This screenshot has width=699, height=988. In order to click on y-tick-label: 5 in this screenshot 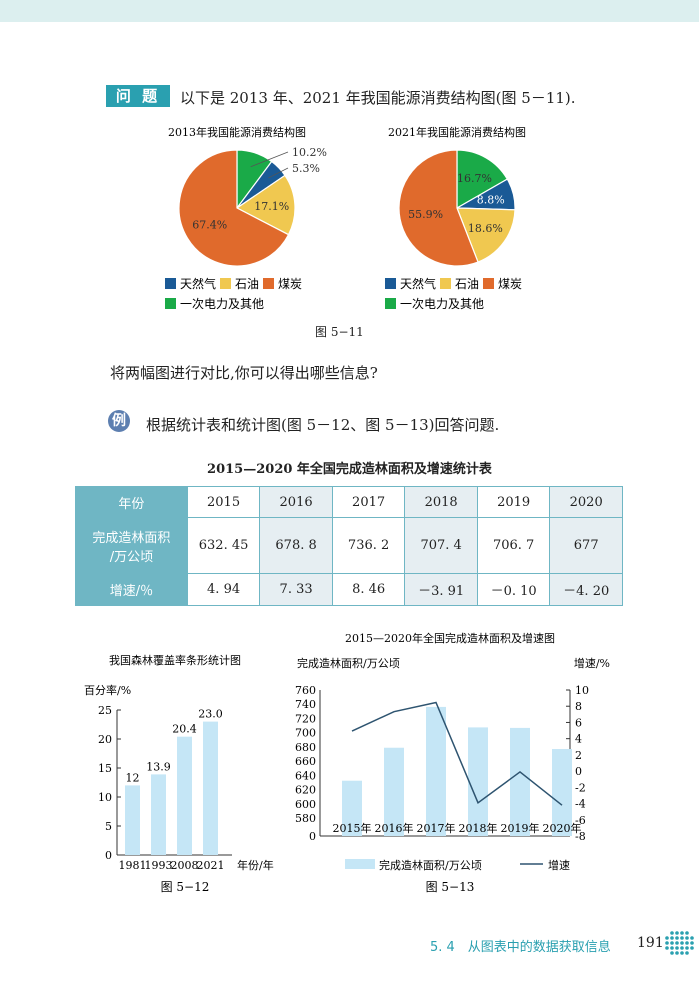, I will do `click(108, 826)`.